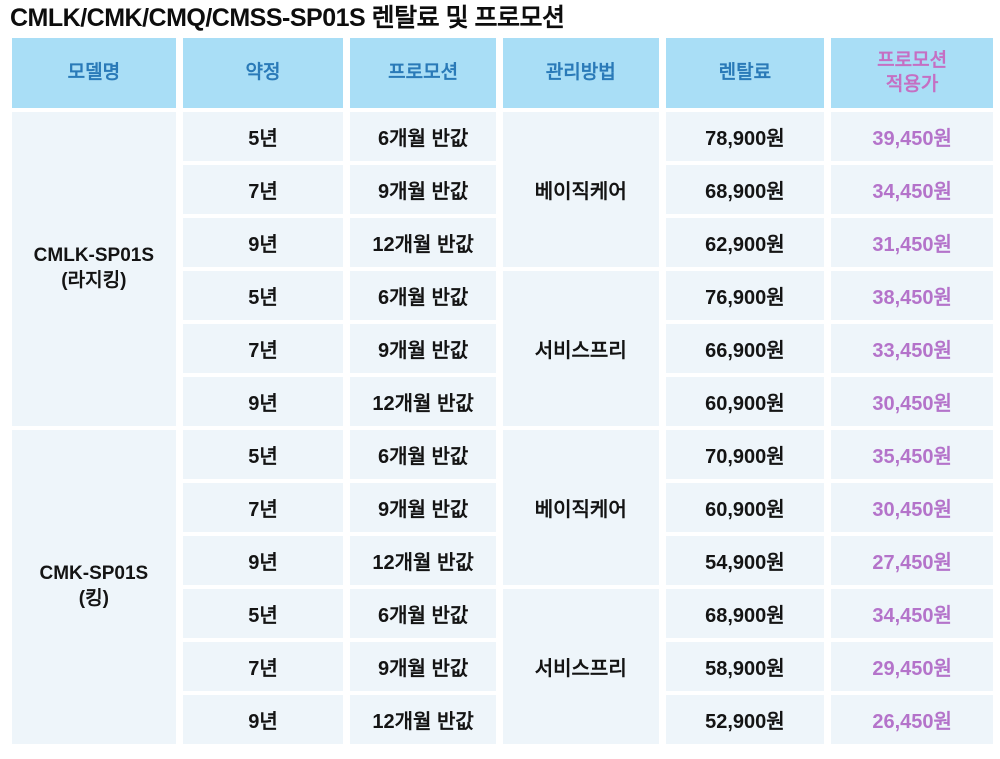 Image resolution: width=1000 pixels, height=759 pixels. I want to click on table-row: 9년 12개월 반값 60,900원 30,450원, so click(502, 401).